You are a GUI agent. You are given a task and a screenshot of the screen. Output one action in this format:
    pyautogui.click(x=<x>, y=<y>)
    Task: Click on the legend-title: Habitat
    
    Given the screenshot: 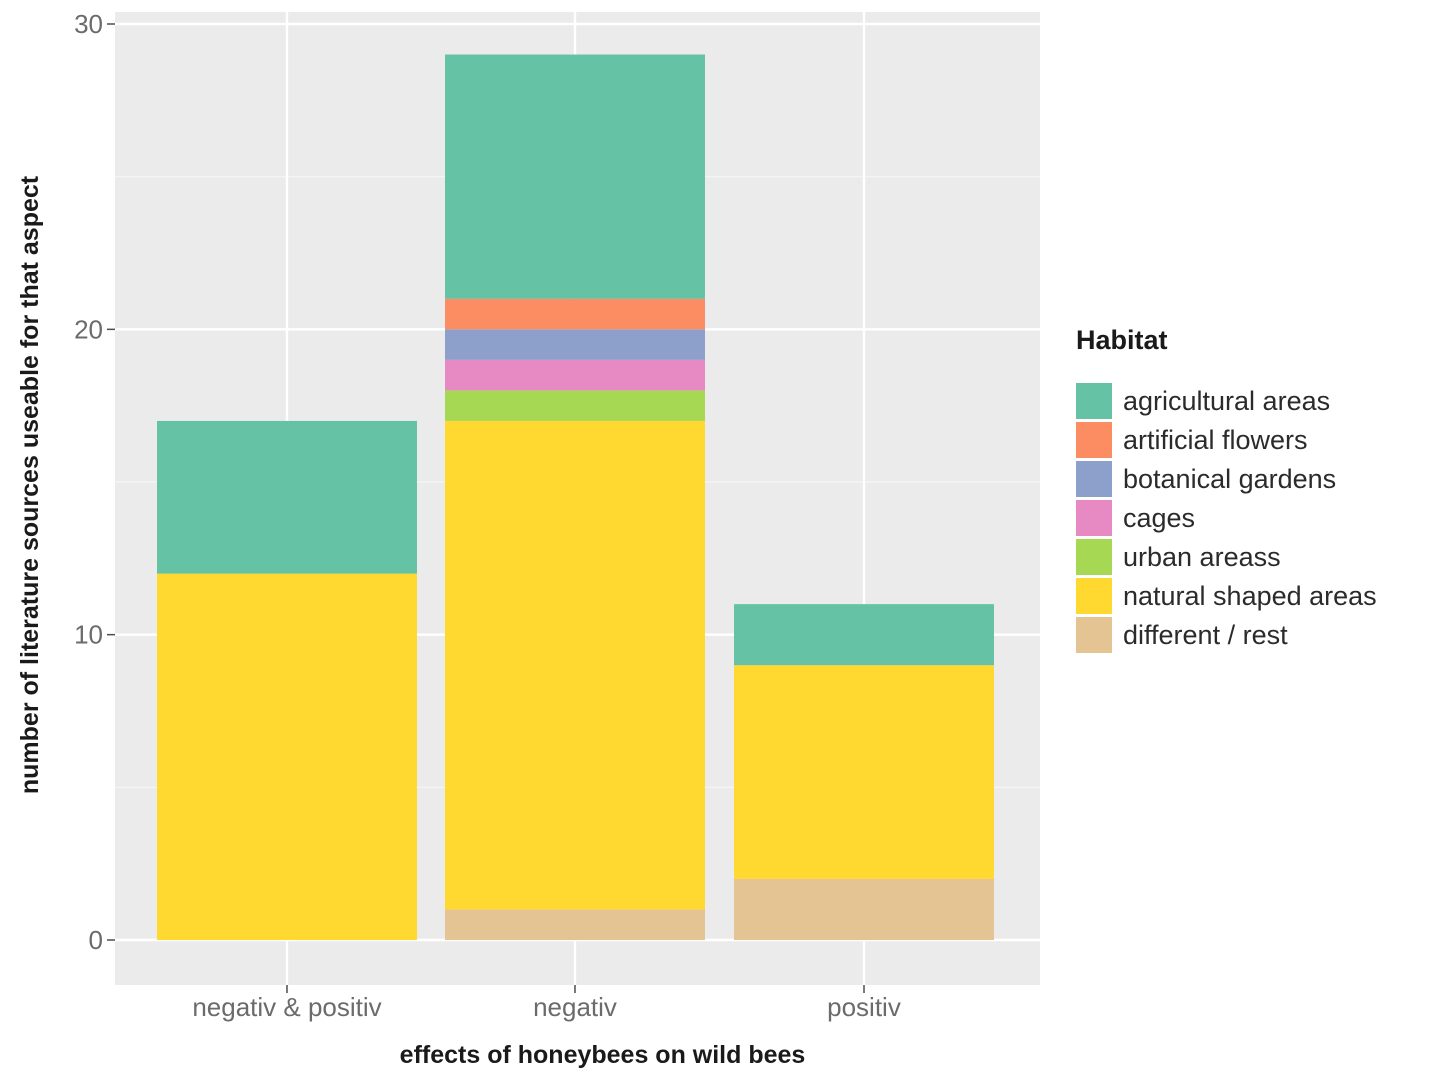 What is the action you would take?
    pyautogui.click(x=1122, y=340)
    